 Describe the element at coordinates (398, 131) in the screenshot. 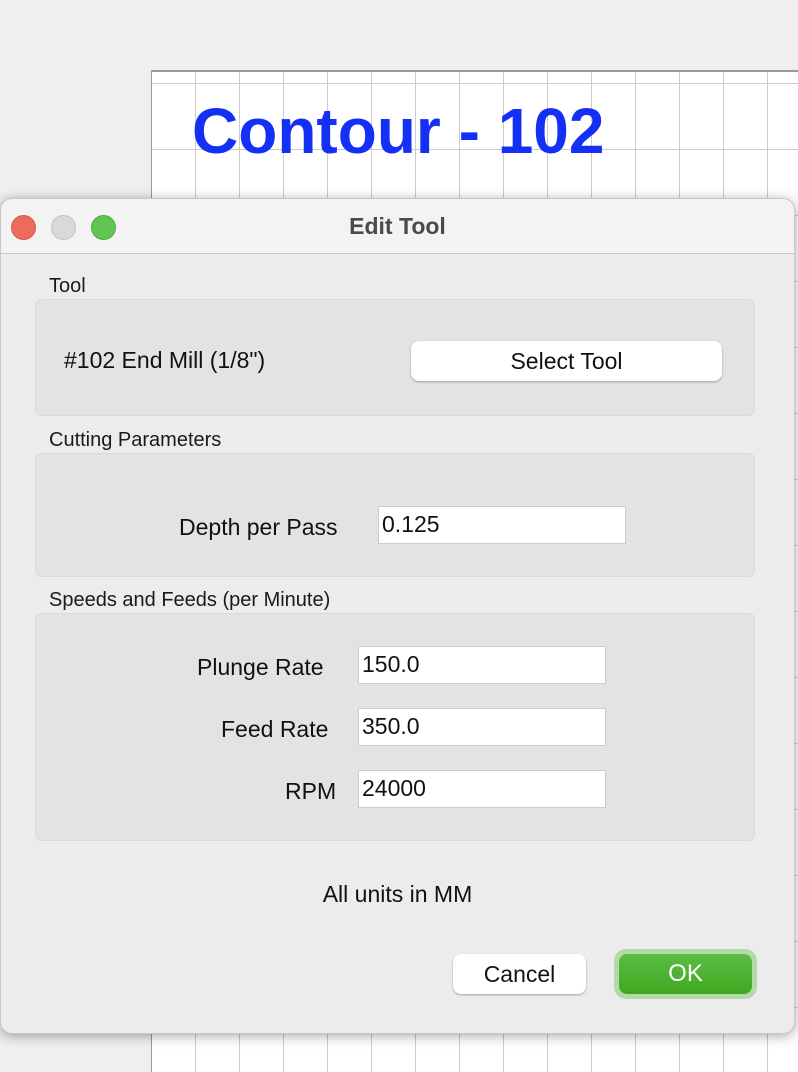

I see `canvas-title: Contour - 102` at that location.